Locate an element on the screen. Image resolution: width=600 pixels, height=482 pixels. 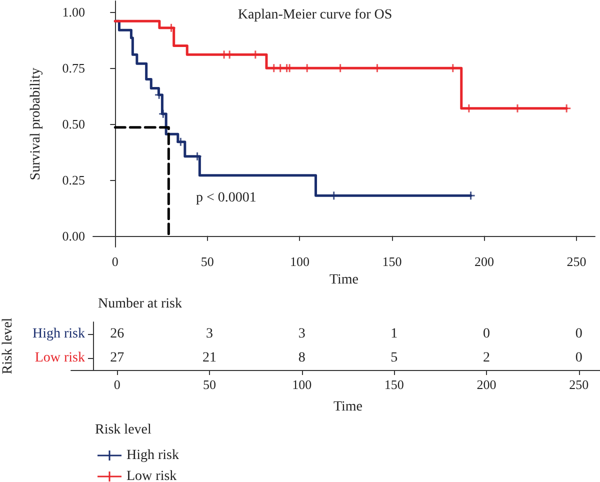
legend-label: High risk is located at coordinates (152, 455).